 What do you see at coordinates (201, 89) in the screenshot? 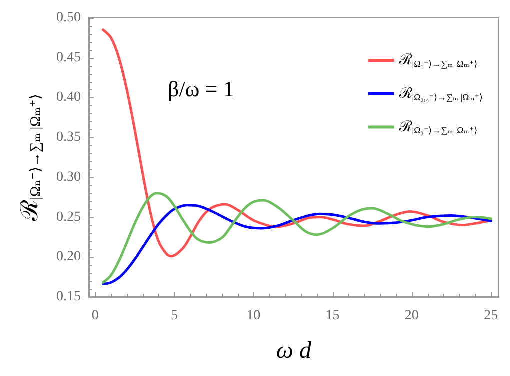
I see `annotation: β/ω = 1` at bounding box center [201, 89].